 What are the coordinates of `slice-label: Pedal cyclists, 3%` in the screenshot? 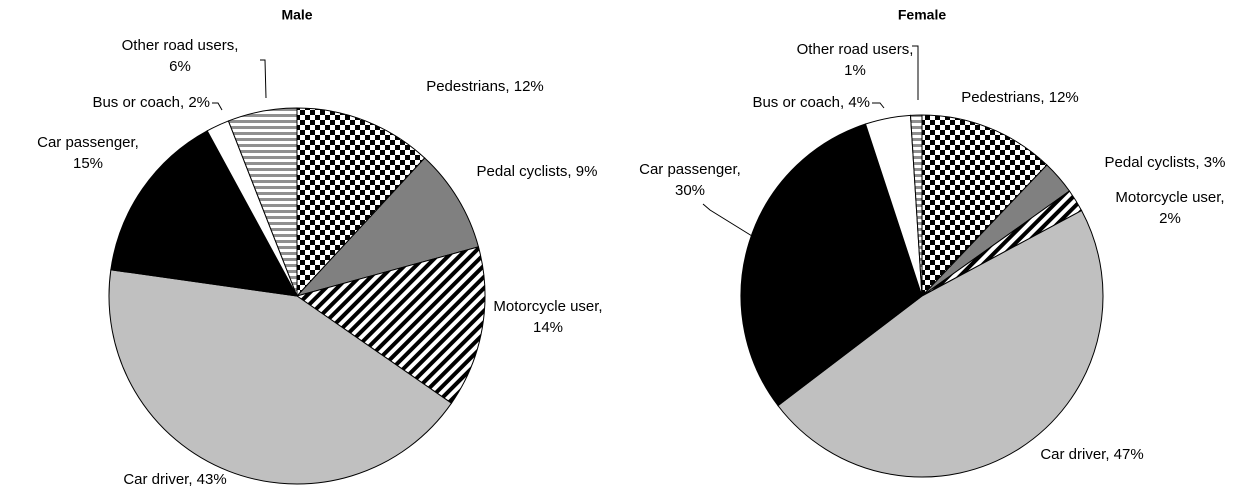 It's located at (1165, 162).